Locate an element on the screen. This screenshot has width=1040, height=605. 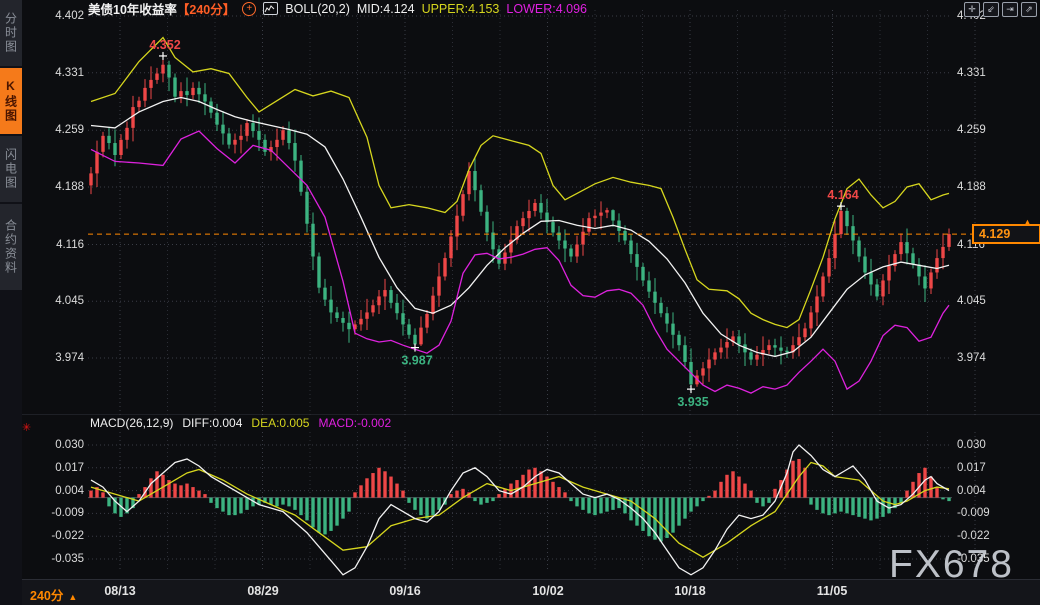
macd-axis-label-right: 0.030 is located at coordinates (971, 444).